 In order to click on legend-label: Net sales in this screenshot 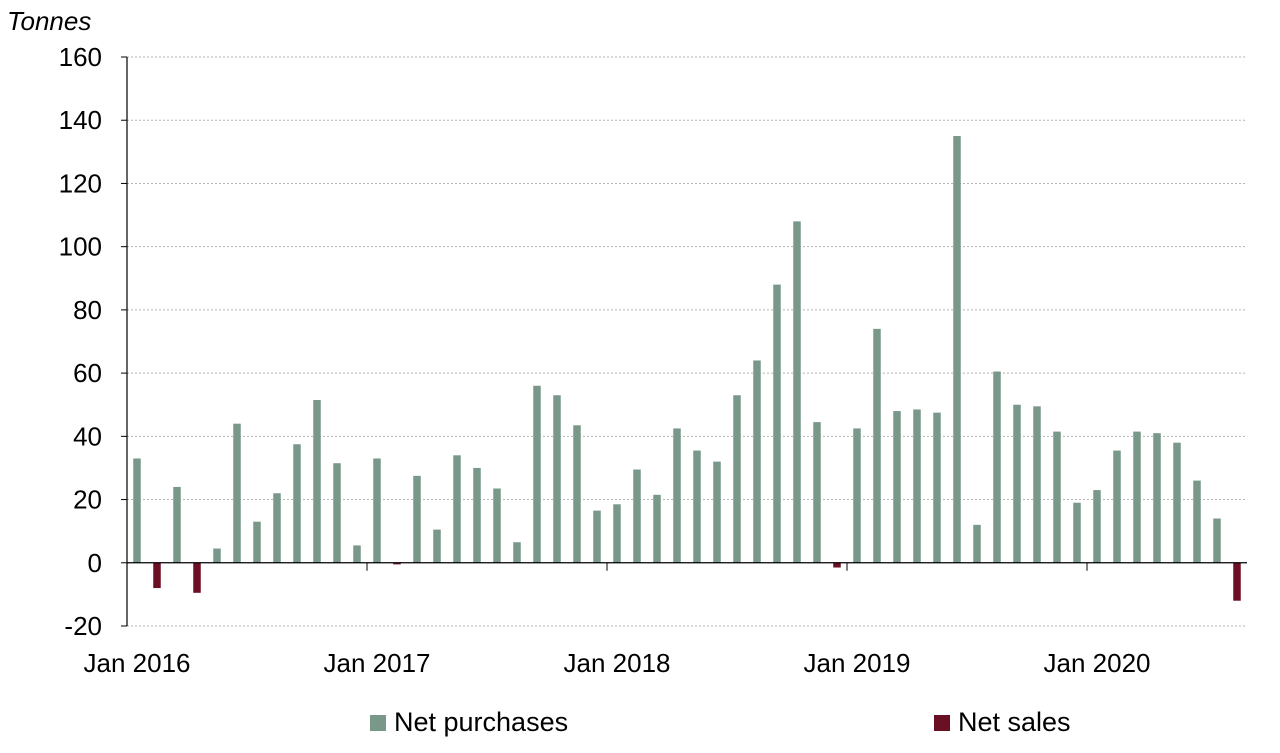, I will do `click(1014, 722)`.